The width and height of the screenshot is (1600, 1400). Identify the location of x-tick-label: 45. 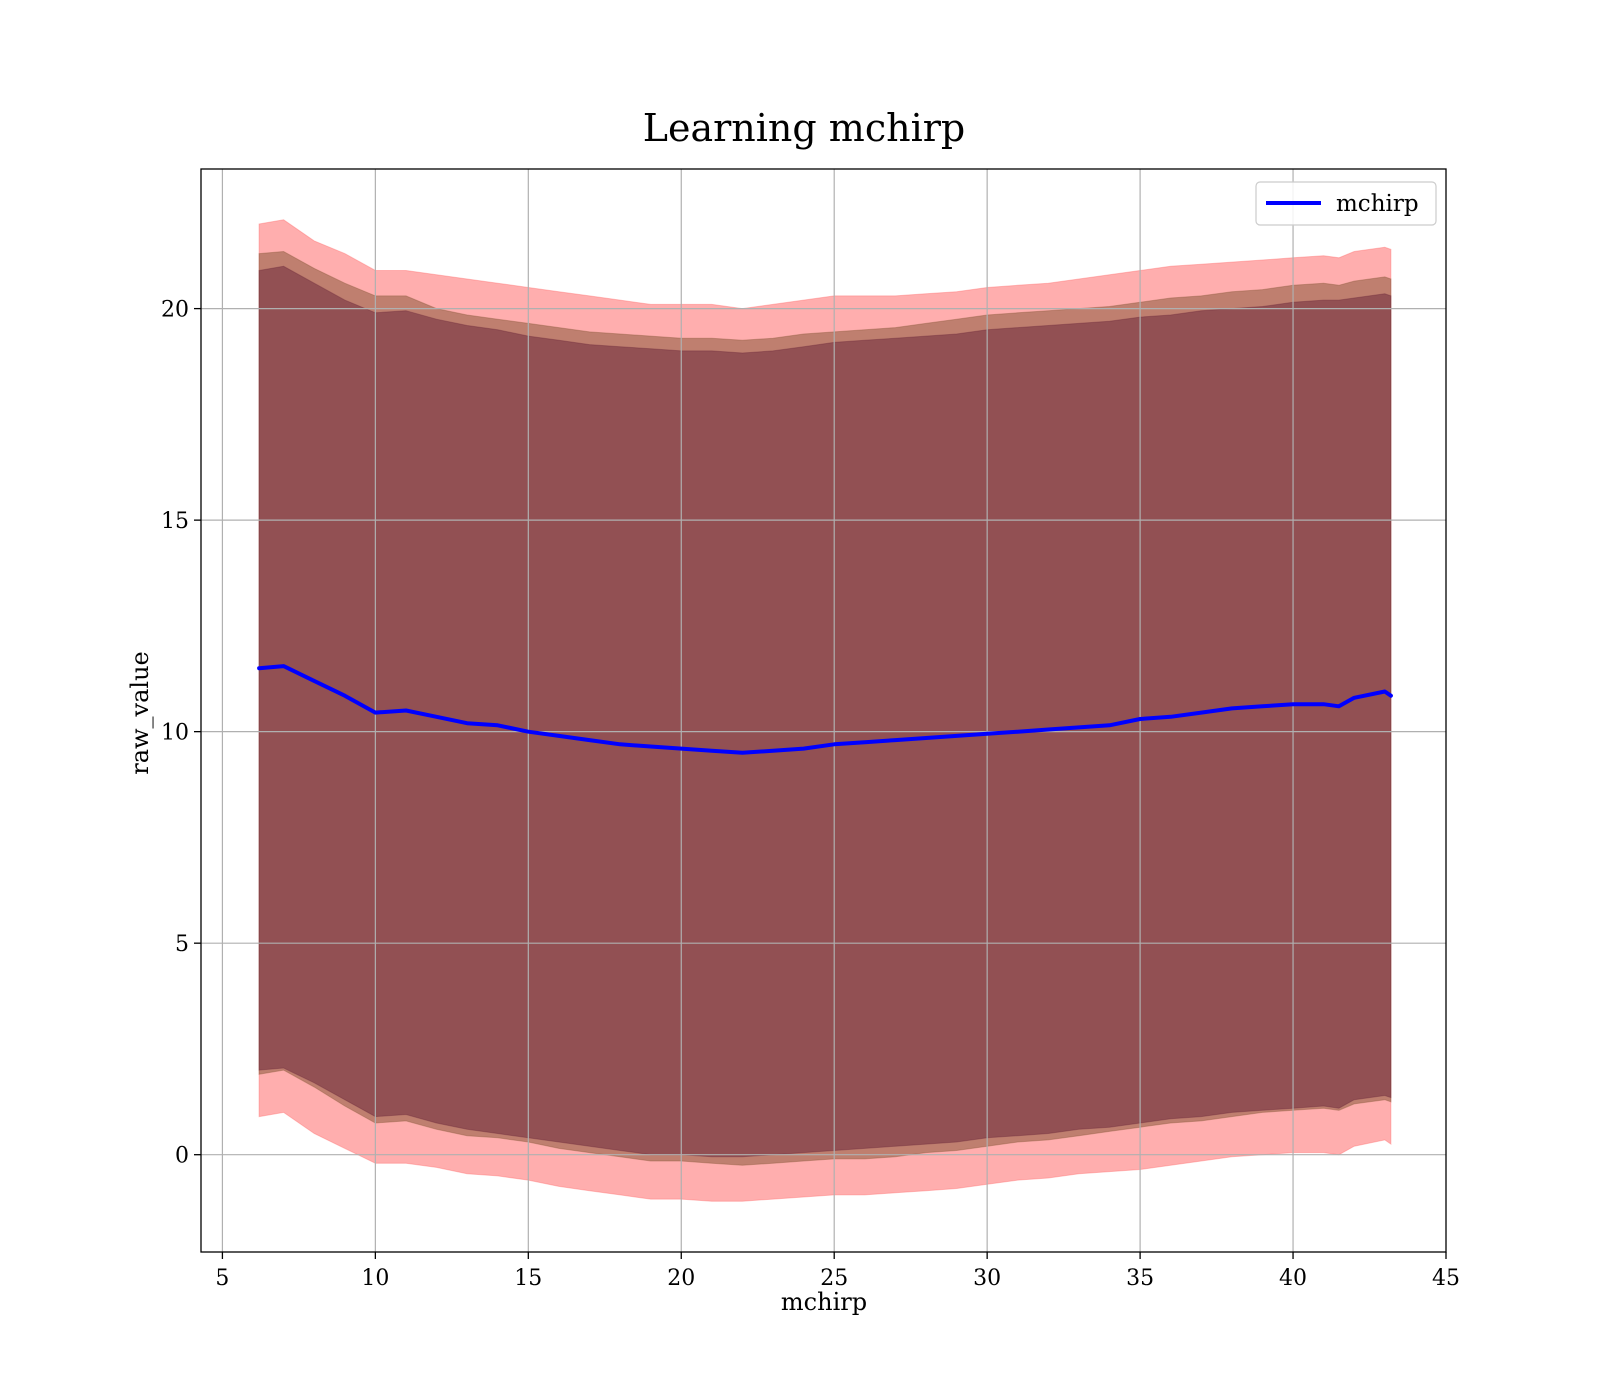
(1446, 1278).